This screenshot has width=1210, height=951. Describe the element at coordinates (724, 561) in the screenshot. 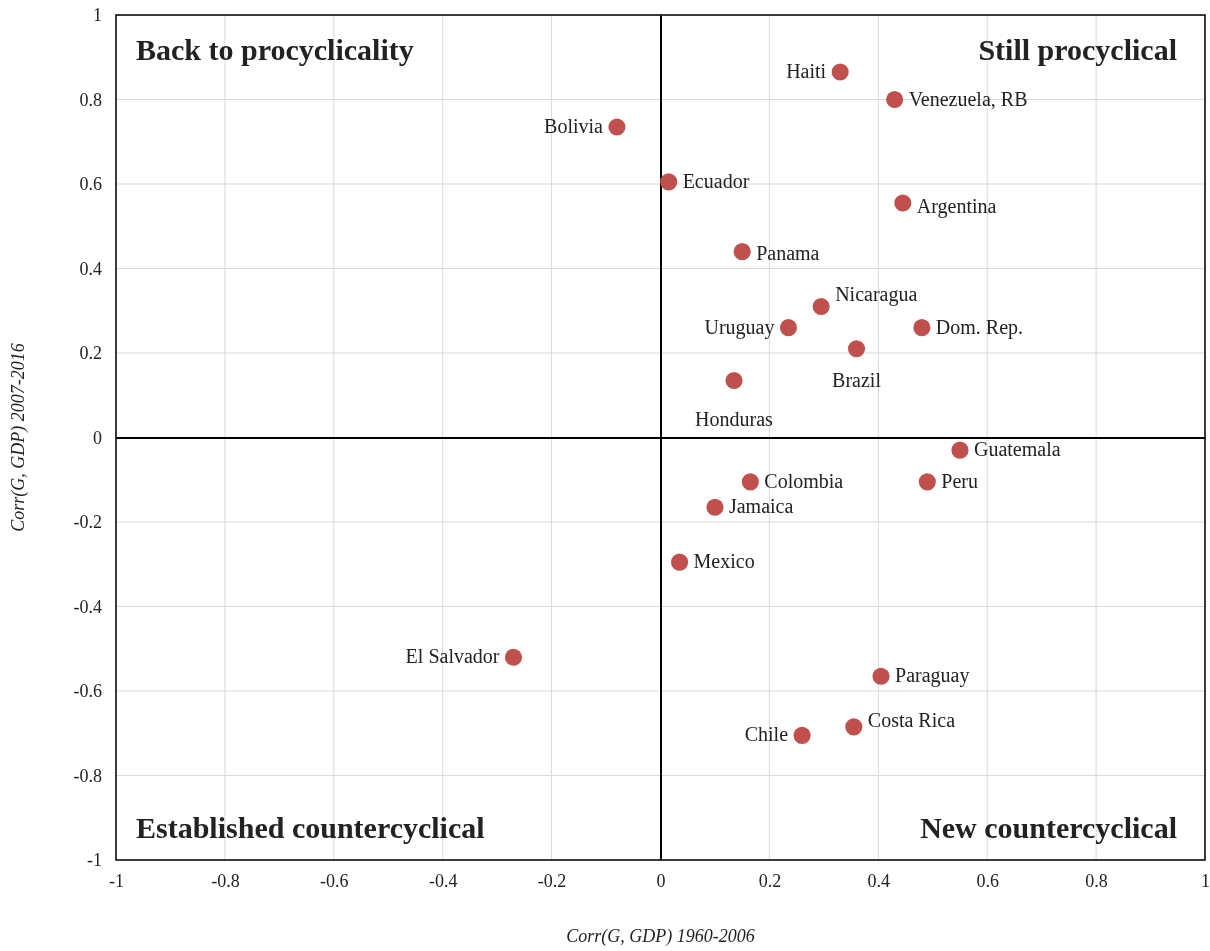

I see `annotation: Mexico` at that location.